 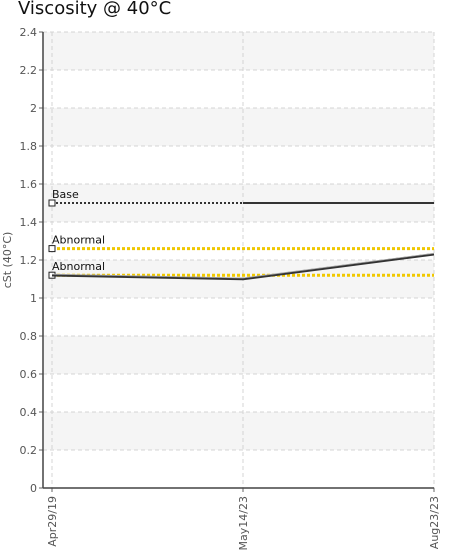 What do you see at coordinates (29, 412) in the screenshot?
I see `y-tick-label: 0.4` at bounding box center [29, 412].